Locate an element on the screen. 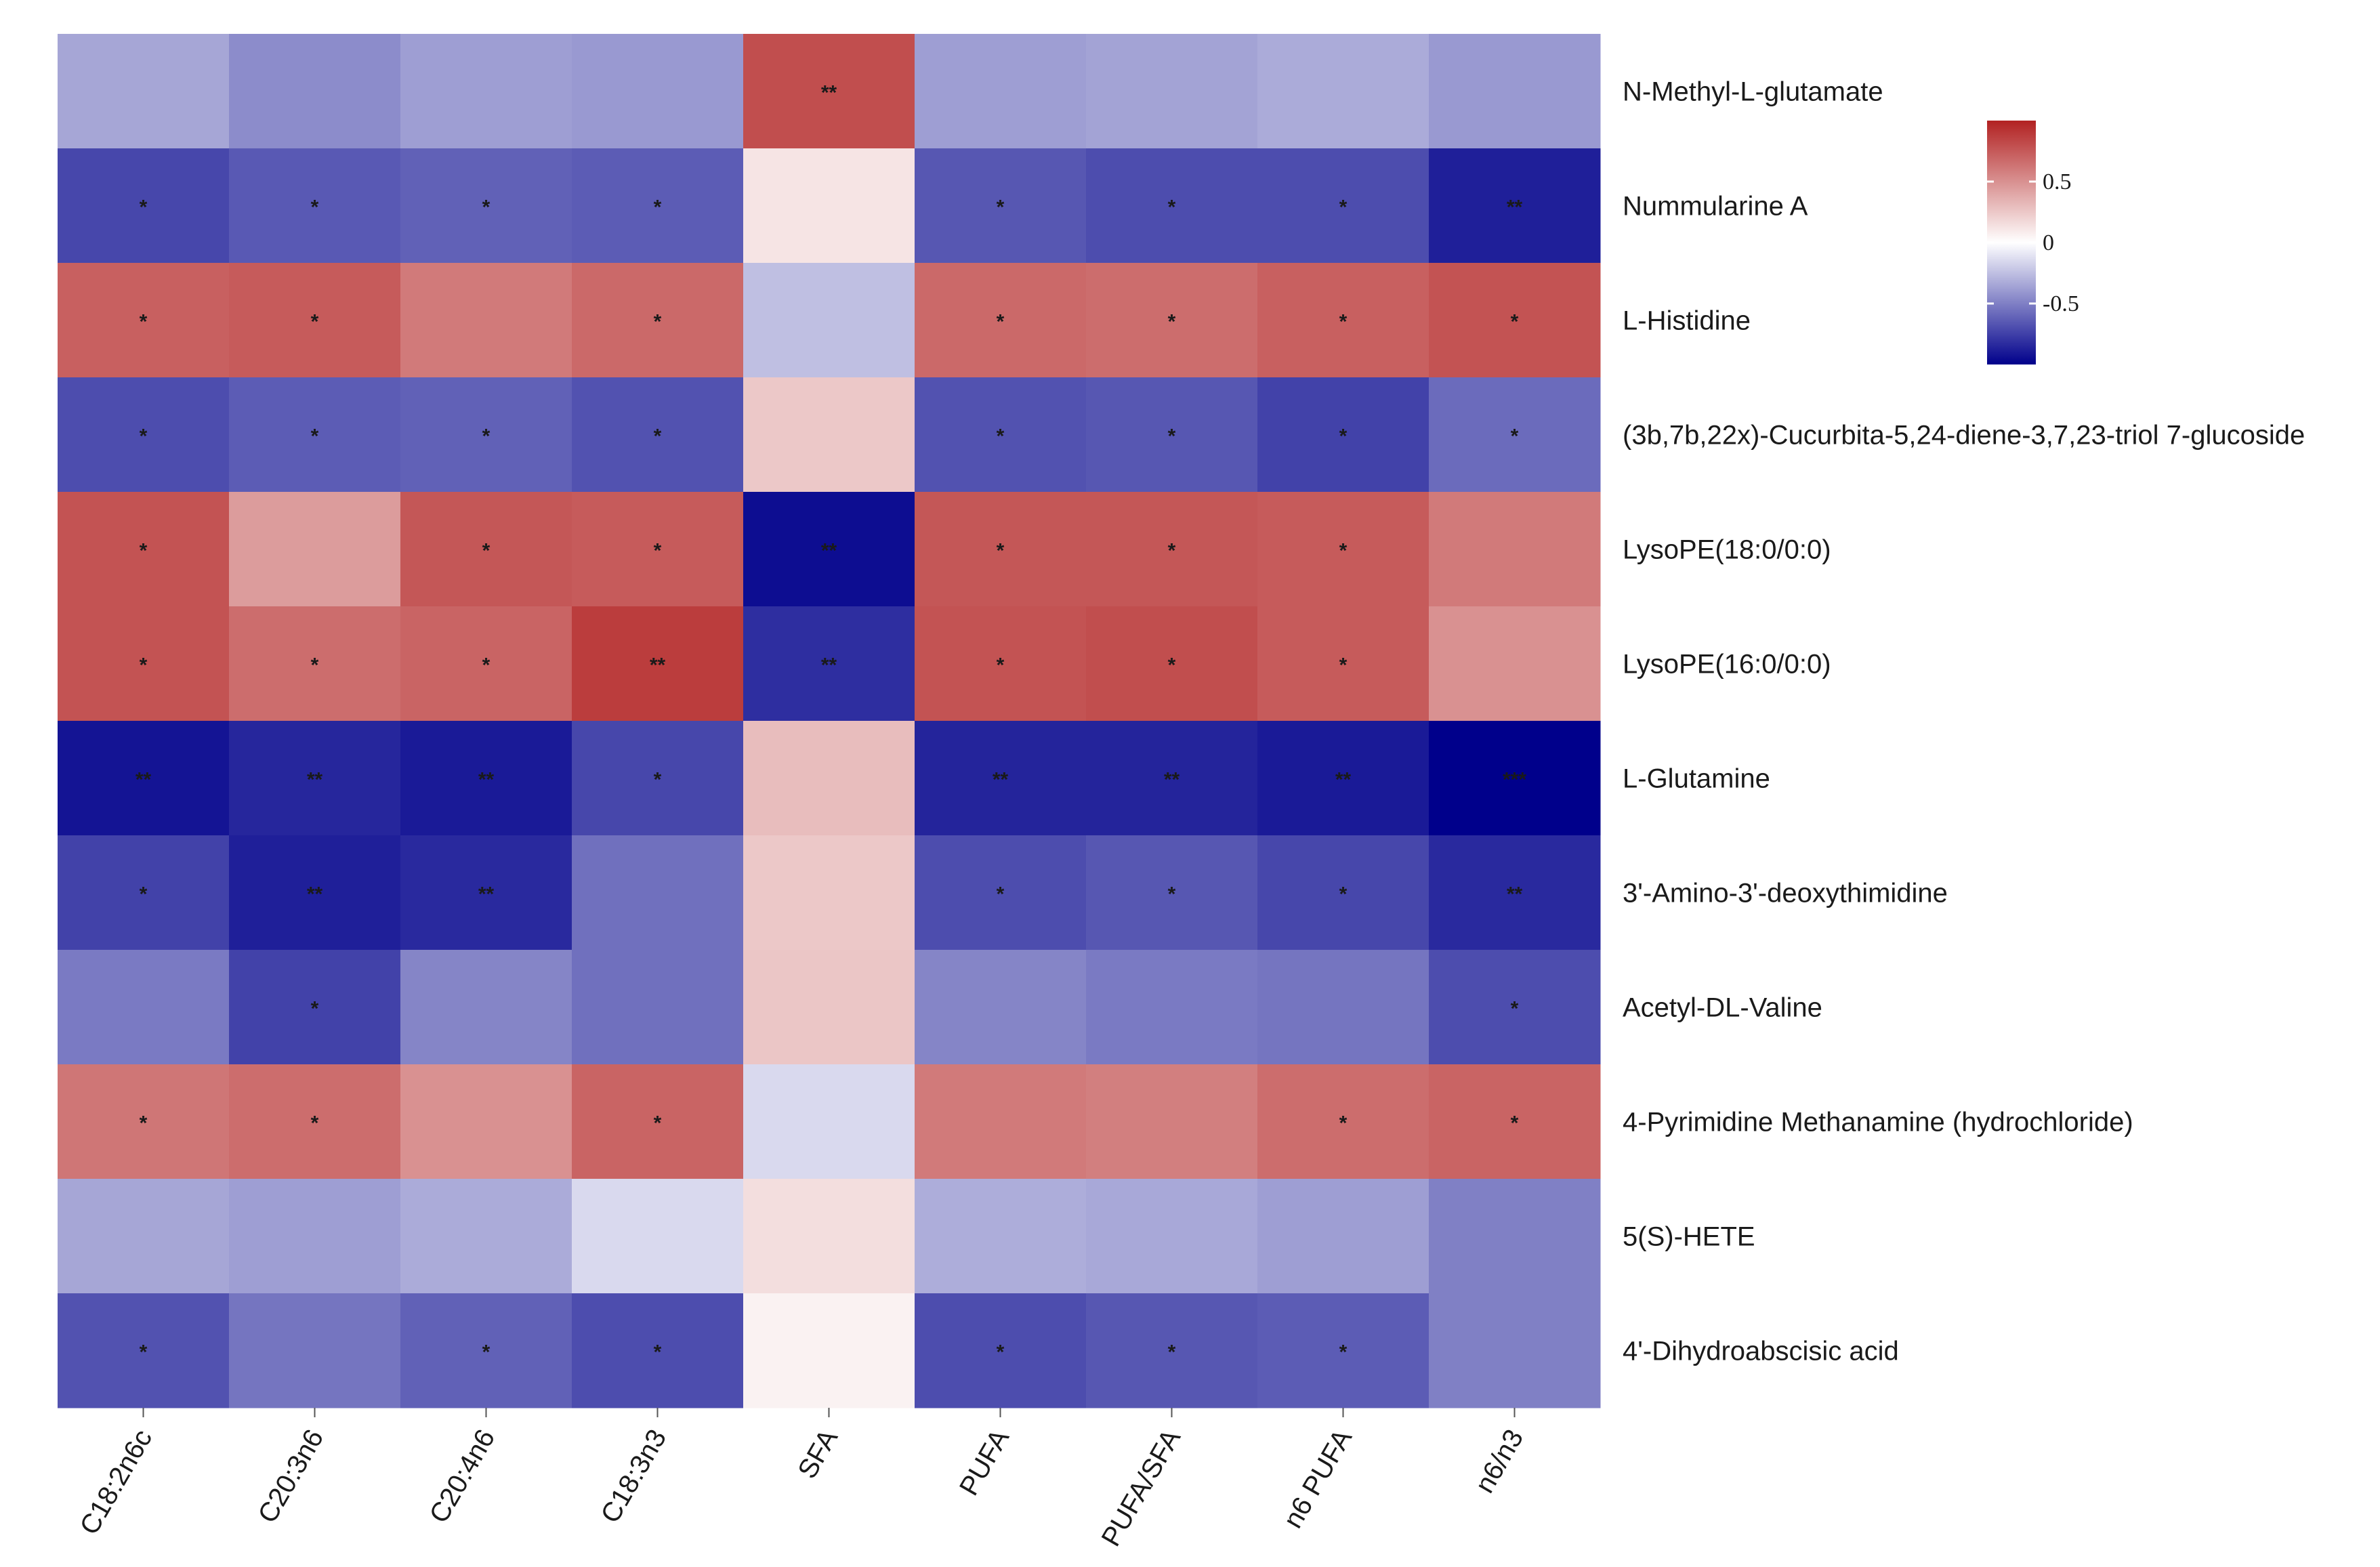  row-label: LysoPE(16:0/0:0) is located at coordinates (1727, 665).